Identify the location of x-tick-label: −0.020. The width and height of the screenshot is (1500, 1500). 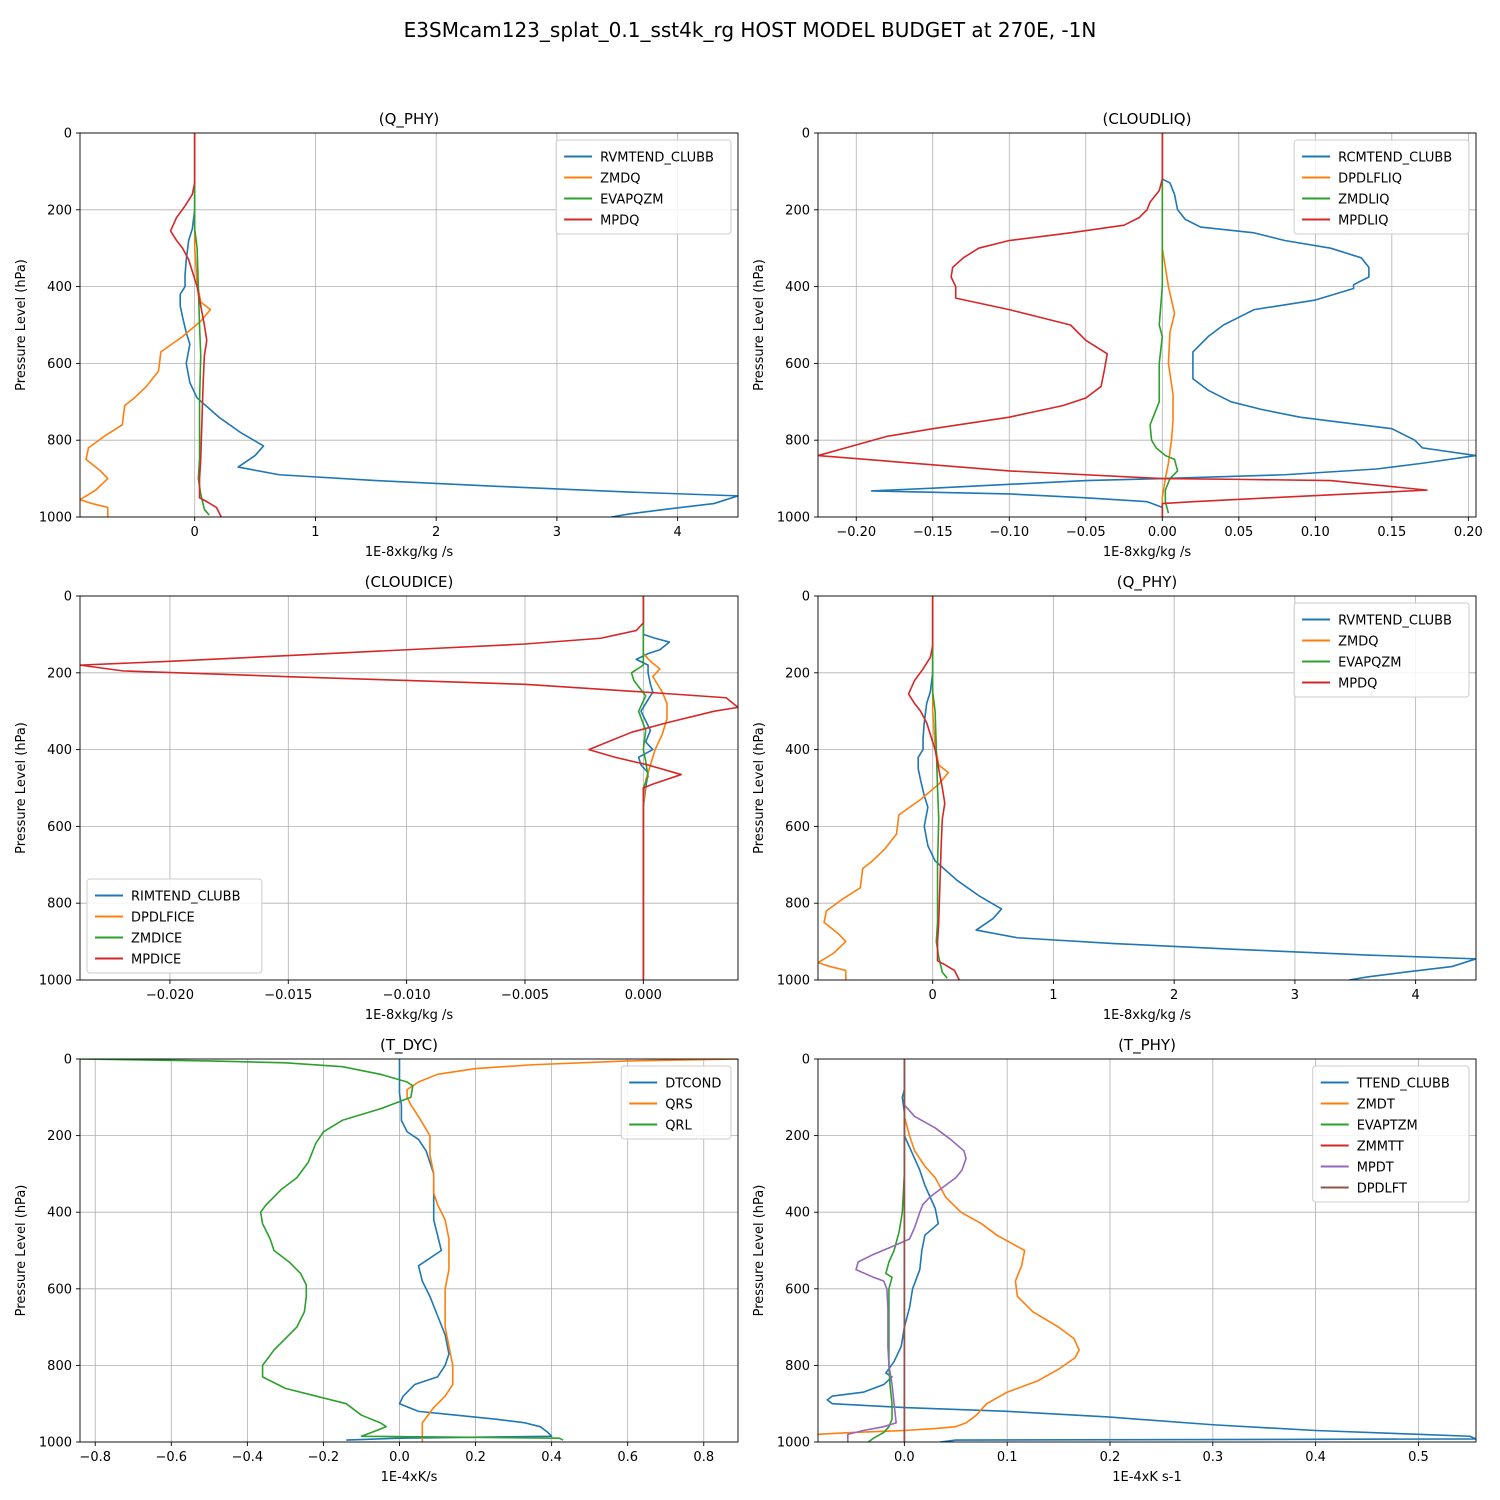
(170, 995).